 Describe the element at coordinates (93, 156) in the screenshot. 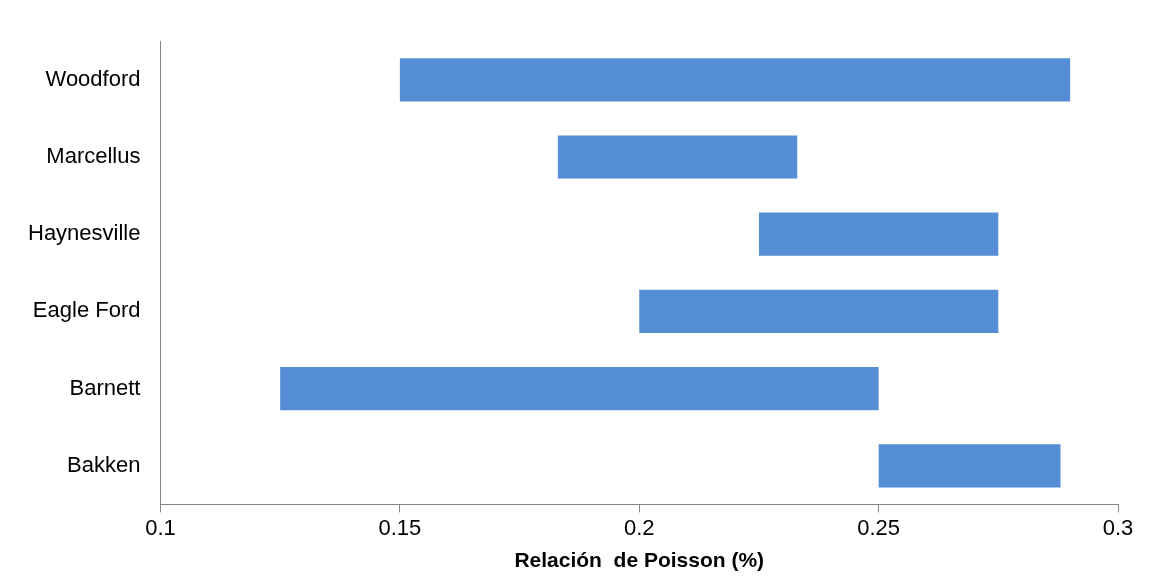

I see `y-tick-label: Marcellus` at that location.